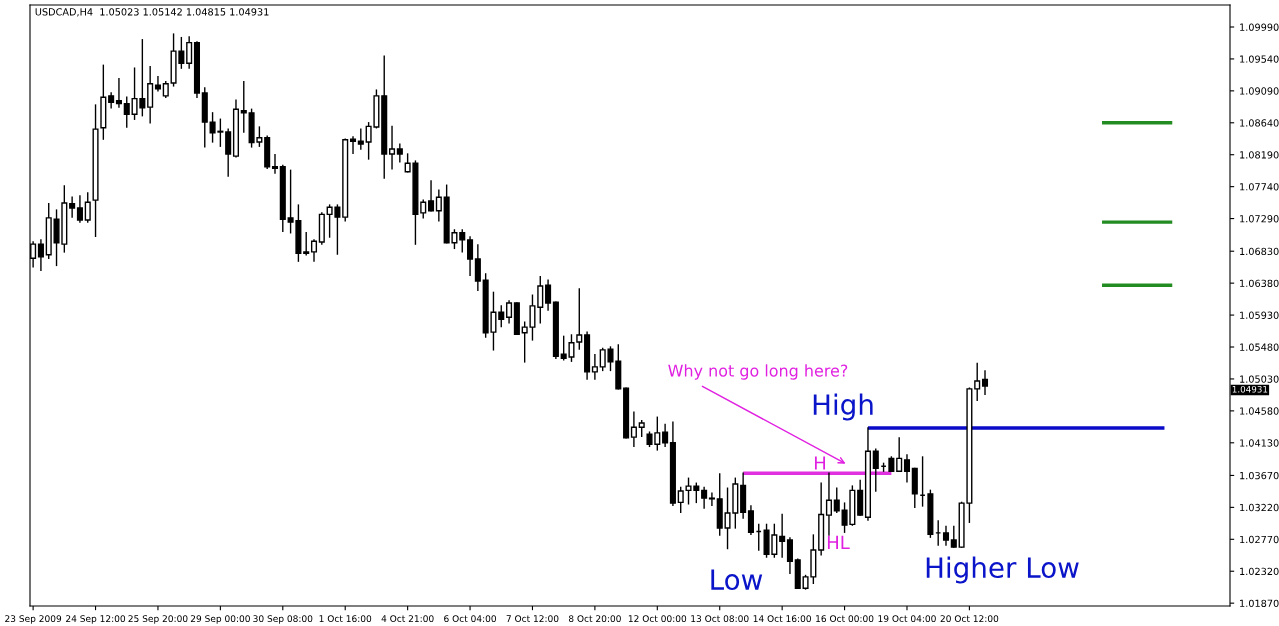 This screenshot has width=1279, height=626. Describe the element at coordinates (283, 619) in the screenshot. I see `x-tick-label: 30 Sep 08:00` at that location.